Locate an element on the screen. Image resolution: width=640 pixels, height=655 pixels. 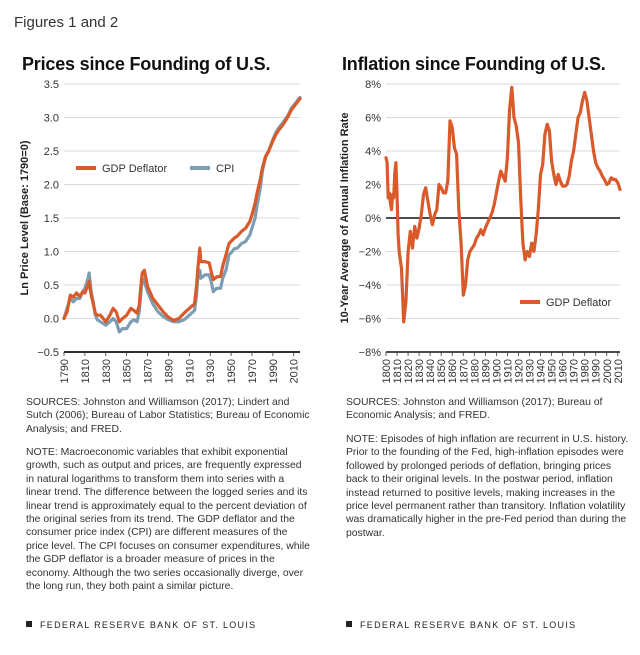
y-tick-label: −6% is located at coordinates (370, 320).